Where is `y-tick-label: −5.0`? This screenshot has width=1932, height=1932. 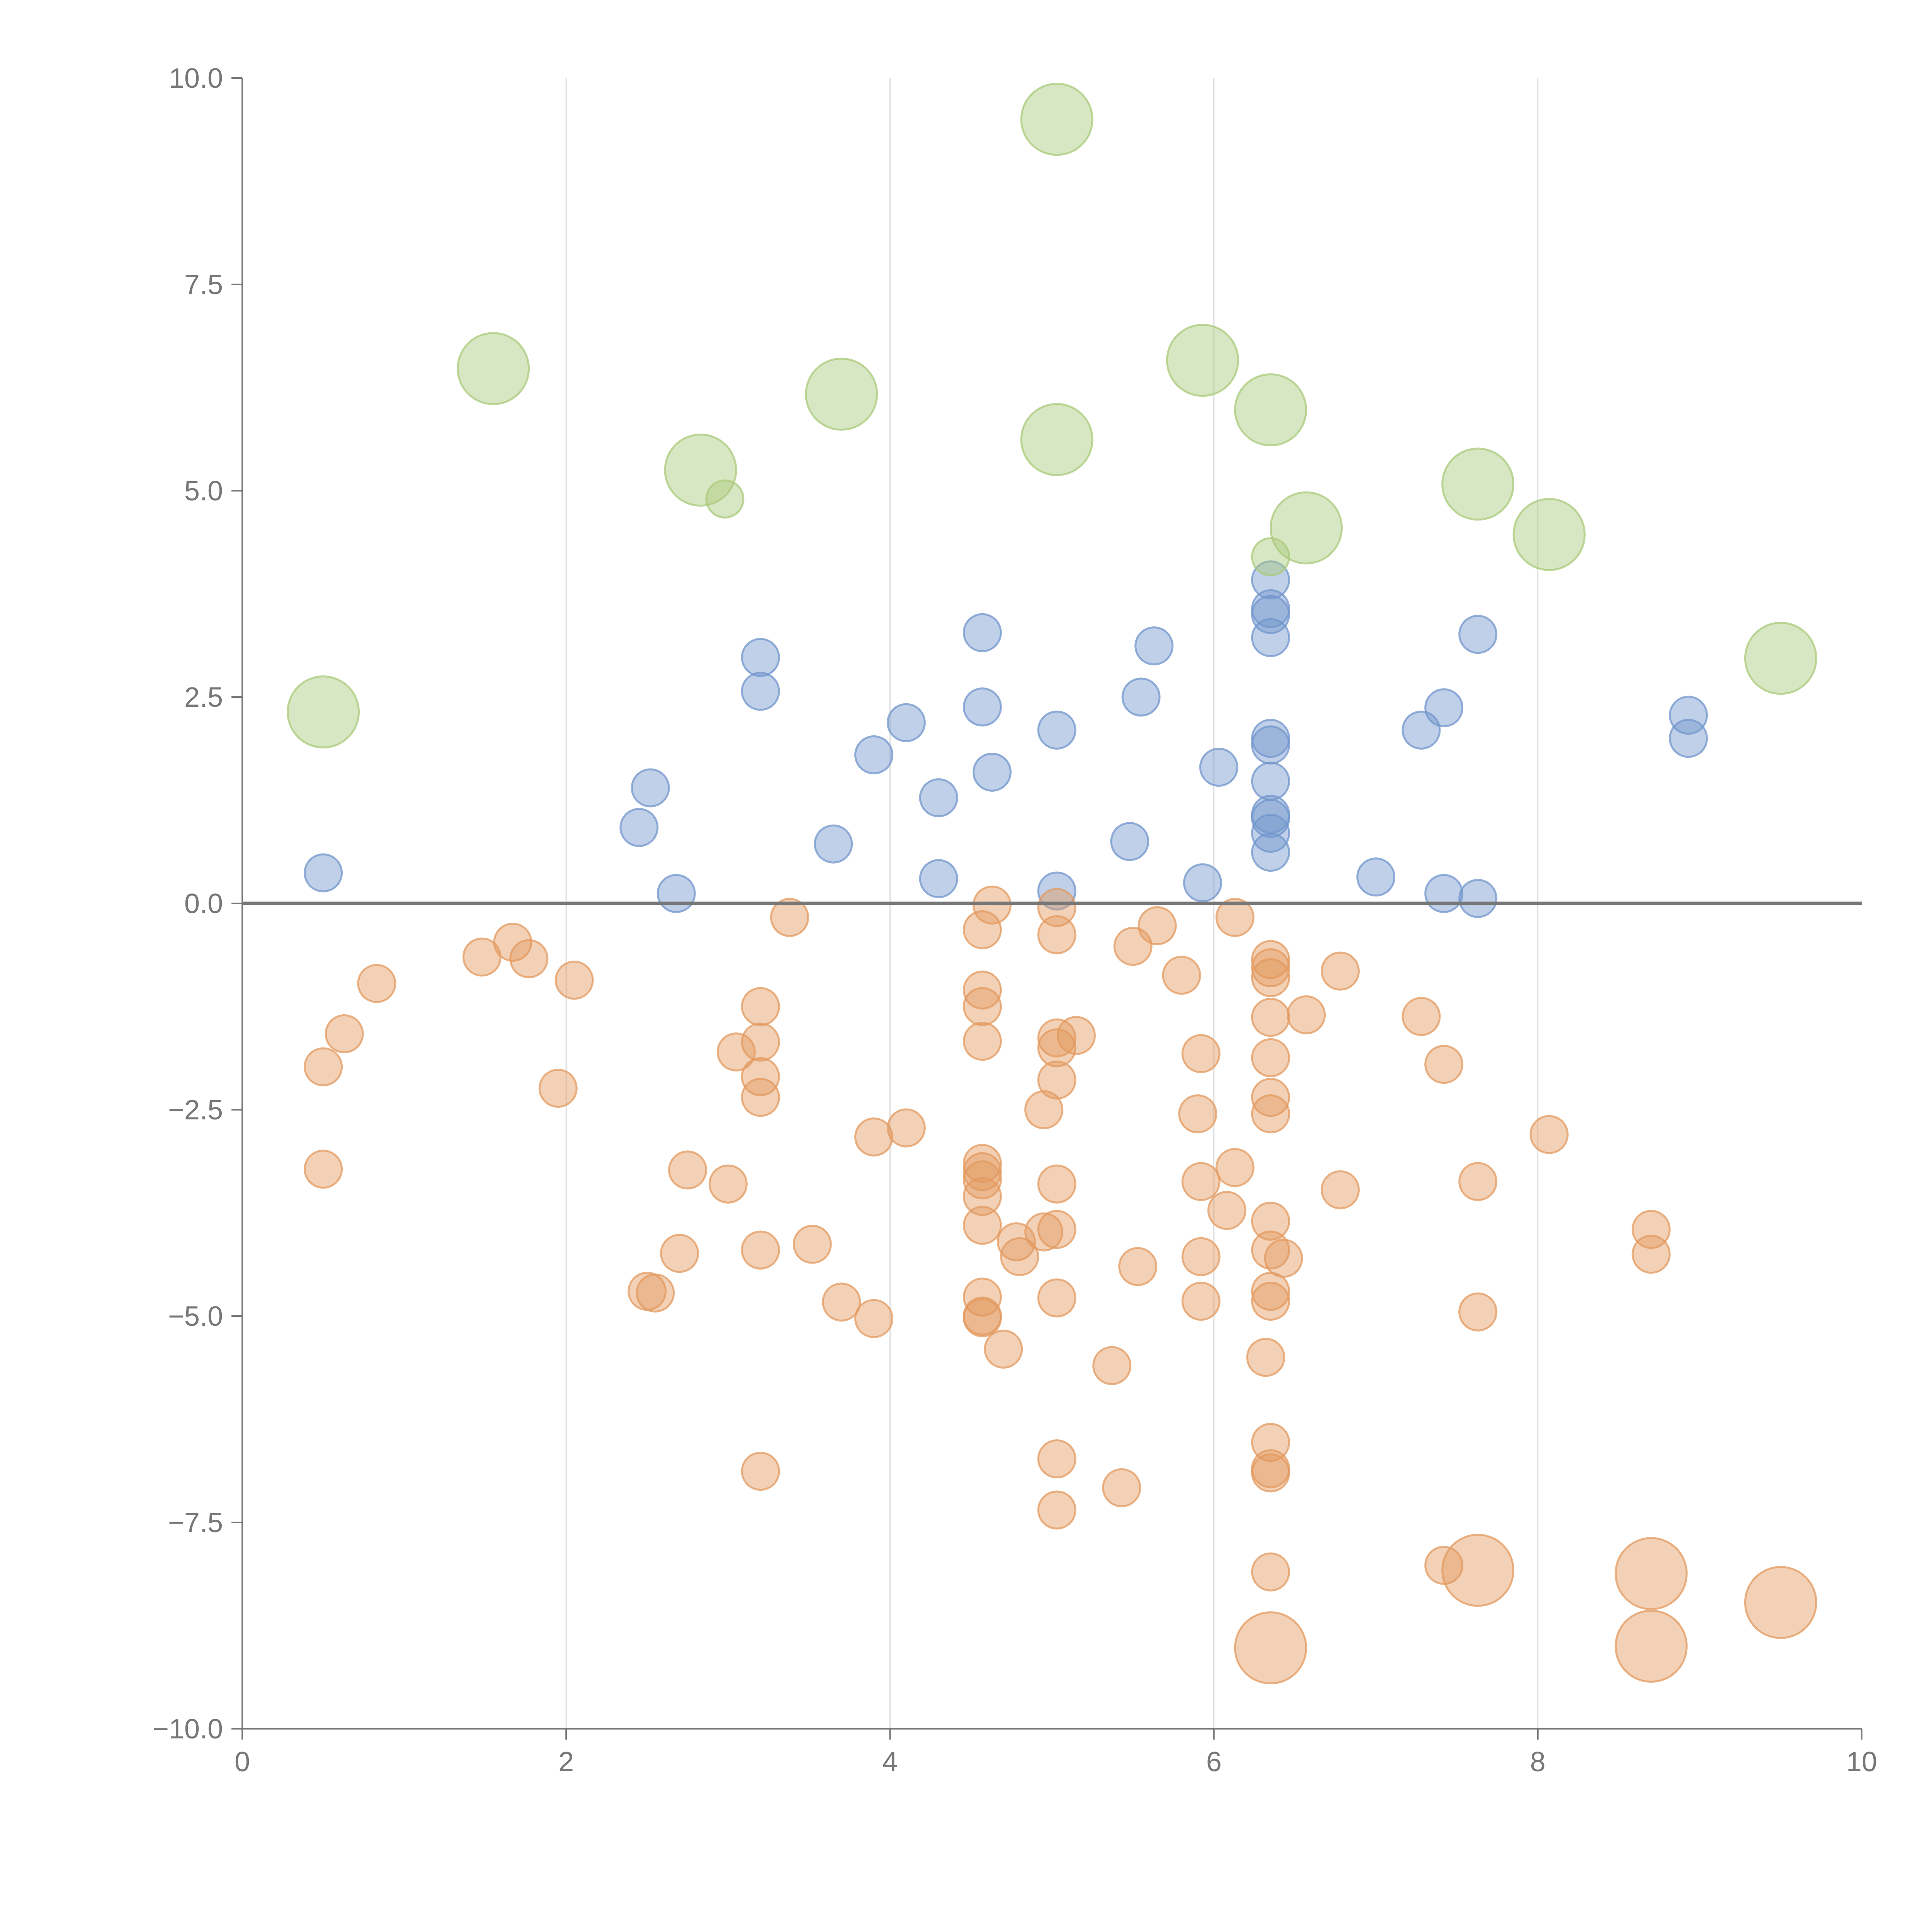
y-tick-label: −5.0 is located at coordinates (196, 1317).